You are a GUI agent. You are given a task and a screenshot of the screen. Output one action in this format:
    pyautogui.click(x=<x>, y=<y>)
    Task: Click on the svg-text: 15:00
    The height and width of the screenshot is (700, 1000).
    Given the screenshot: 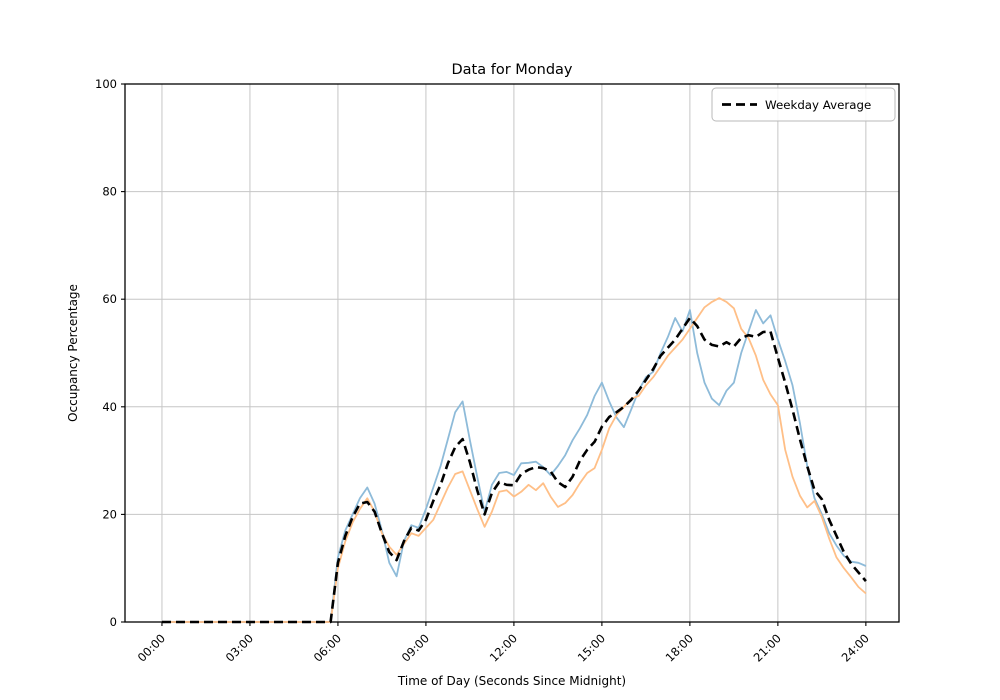 What is the action you would take?
    pyautogui.click(x=591, y=647)
    